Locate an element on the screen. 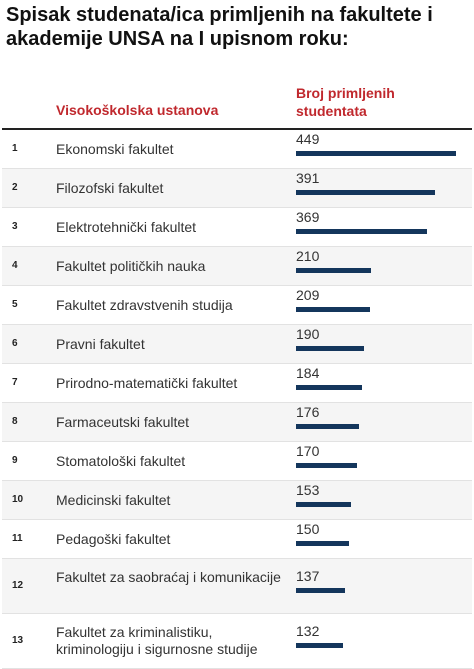  row-institution: Filozofski fakultet is located at coordinates (110, 188).